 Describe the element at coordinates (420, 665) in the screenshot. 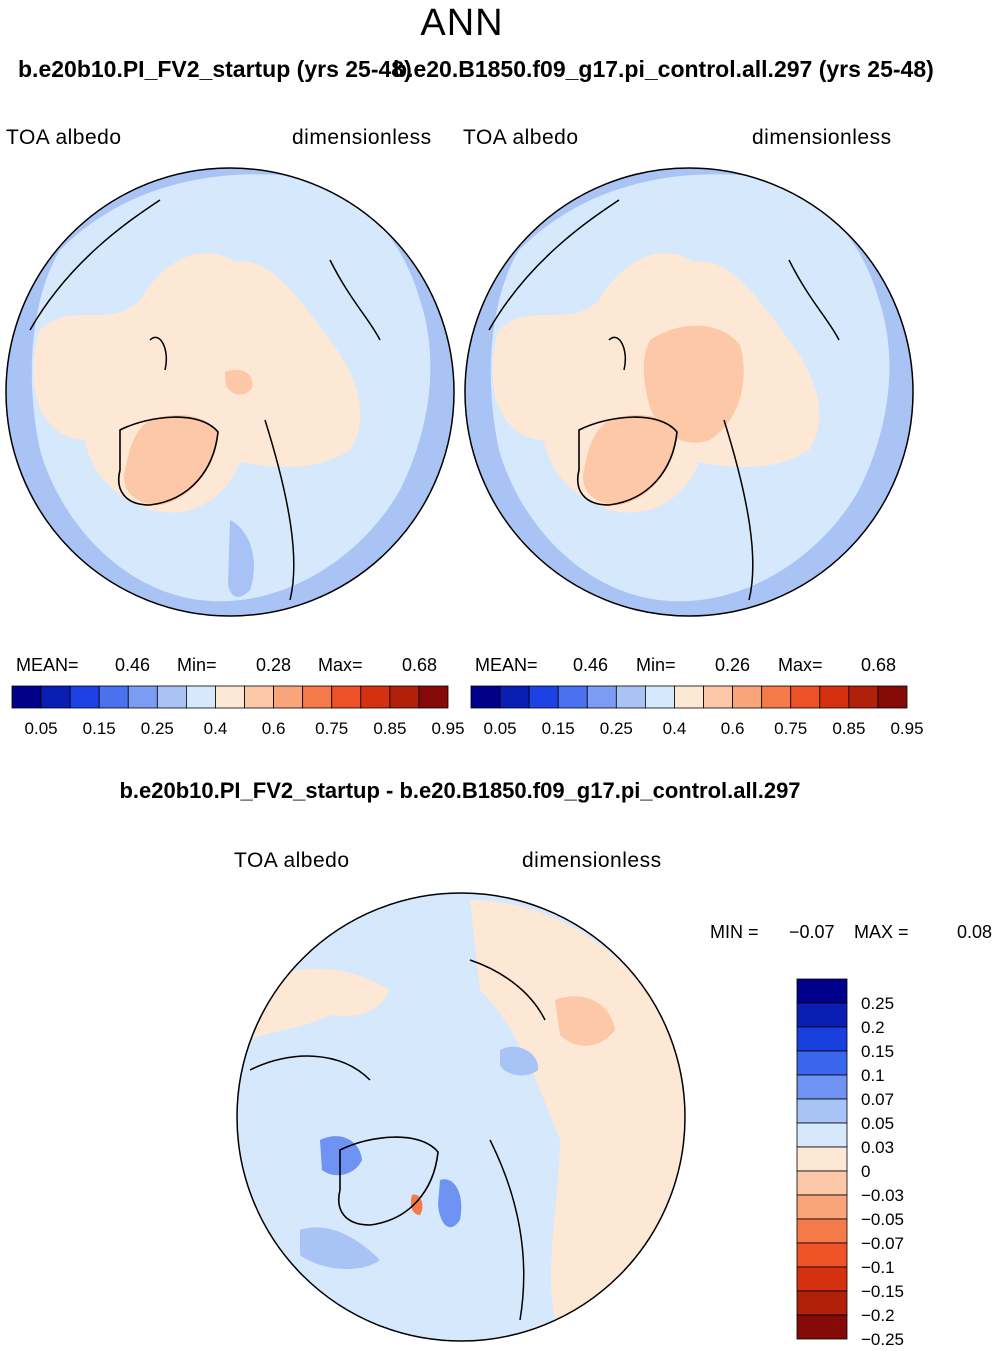

I see `panel1-max-value: 0.68` at that location.